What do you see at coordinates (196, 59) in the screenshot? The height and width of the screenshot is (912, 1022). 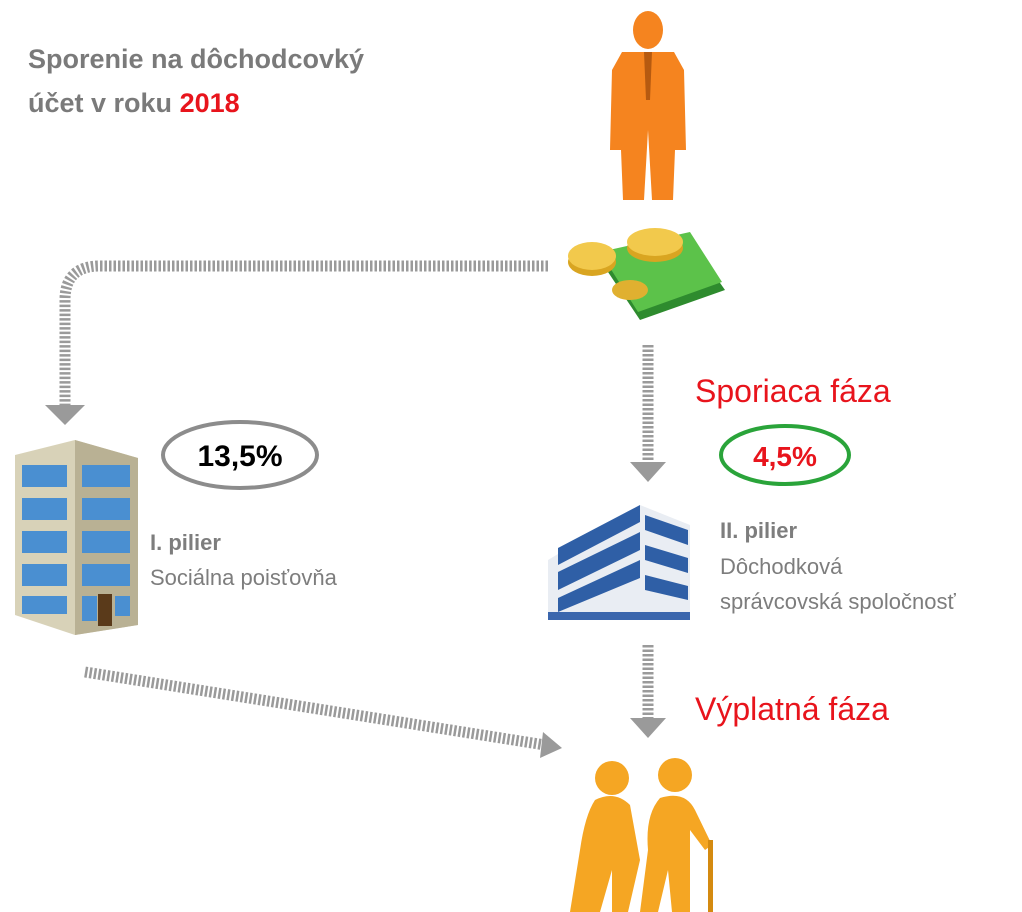 I see `title-line1: Sporenie na dôchodcovký` at bounding box center [196, 59].